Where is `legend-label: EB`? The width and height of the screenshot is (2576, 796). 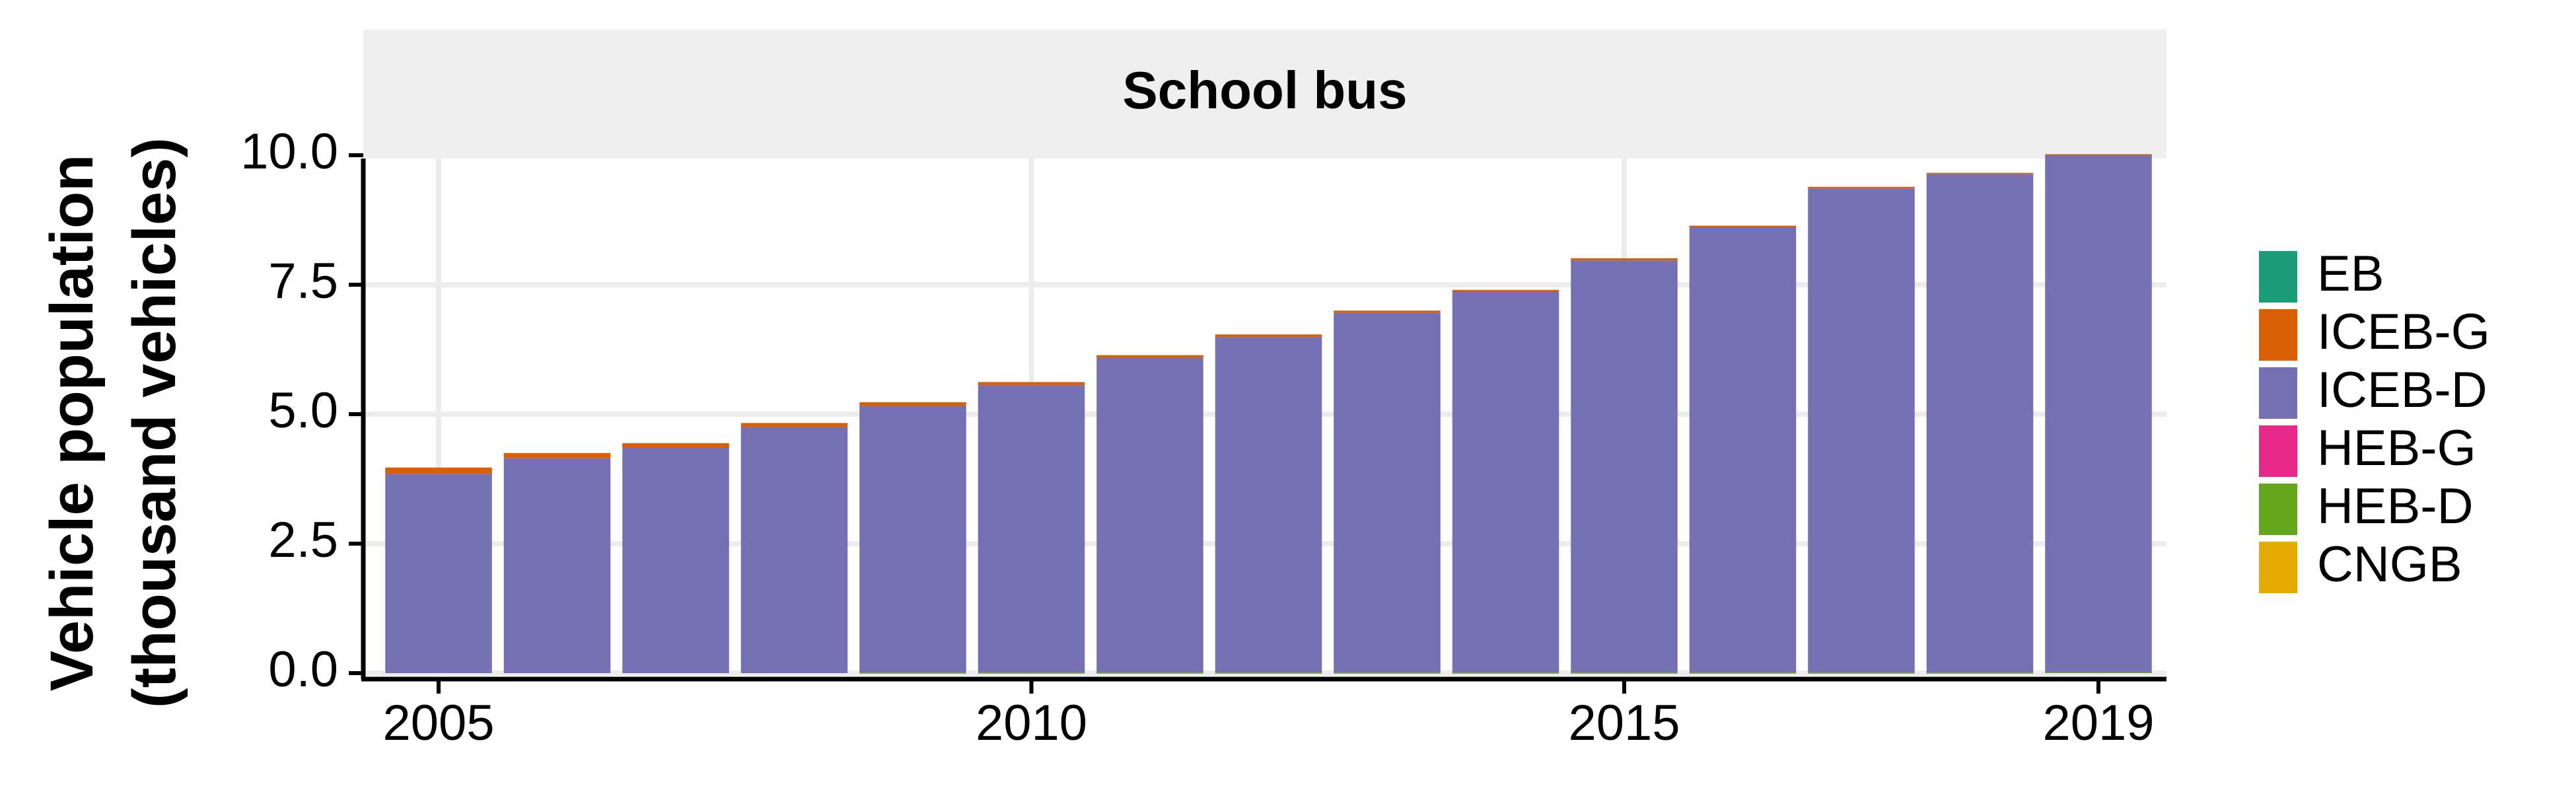 legend-label: EB is located at coordinates (2350, 274).